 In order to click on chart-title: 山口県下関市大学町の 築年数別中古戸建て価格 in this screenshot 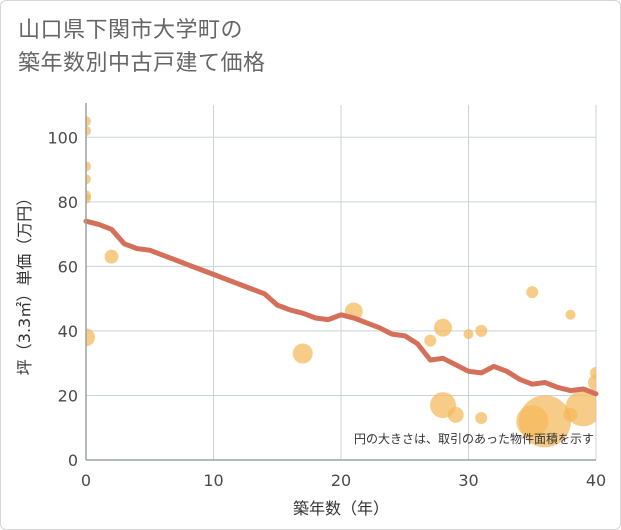, I will do `click(228, 47)`.